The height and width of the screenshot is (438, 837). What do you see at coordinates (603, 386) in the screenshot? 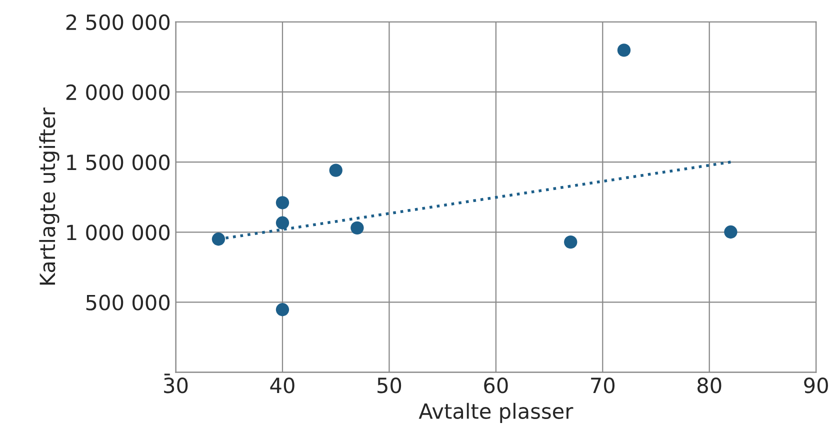
I see `x-tick-label: 70` at bounding box center [603, 386].